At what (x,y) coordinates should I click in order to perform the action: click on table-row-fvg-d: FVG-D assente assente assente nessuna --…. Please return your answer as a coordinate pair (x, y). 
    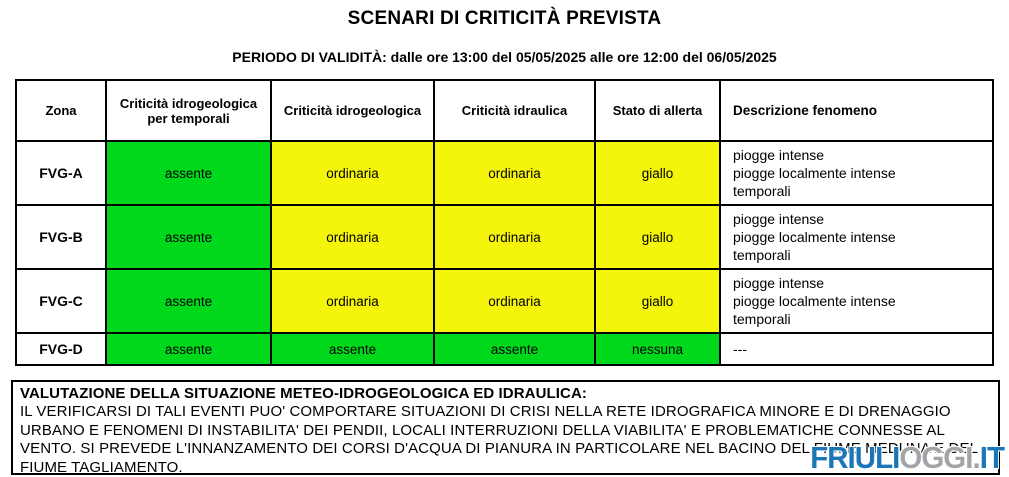
    Looking at the image, I should click on (504, 349).